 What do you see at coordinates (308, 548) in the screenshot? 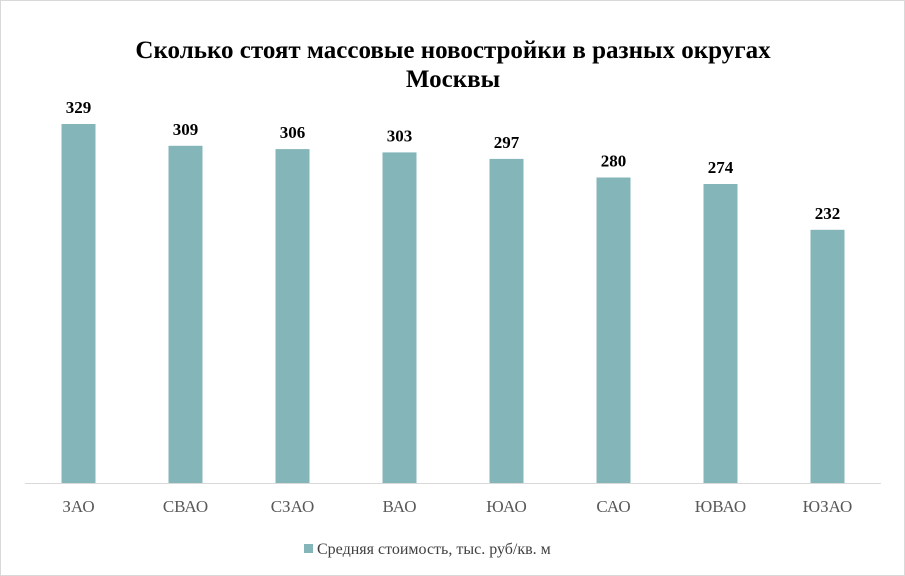
I see `legend-swatch` at bounding box center [308, 548].